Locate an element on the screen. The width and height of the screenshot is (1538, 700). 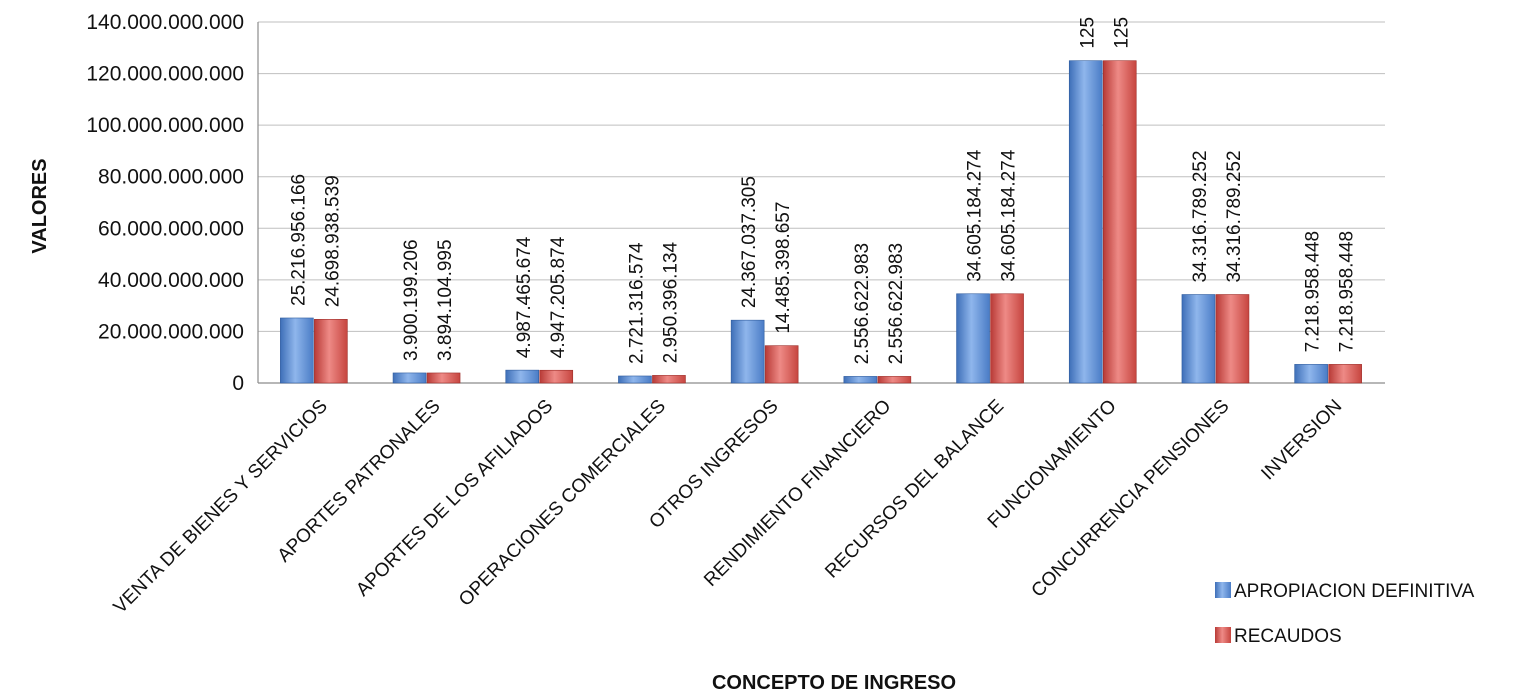
legend-label-recaudos: RECAUDOS is located at coordinates (1288, 636).